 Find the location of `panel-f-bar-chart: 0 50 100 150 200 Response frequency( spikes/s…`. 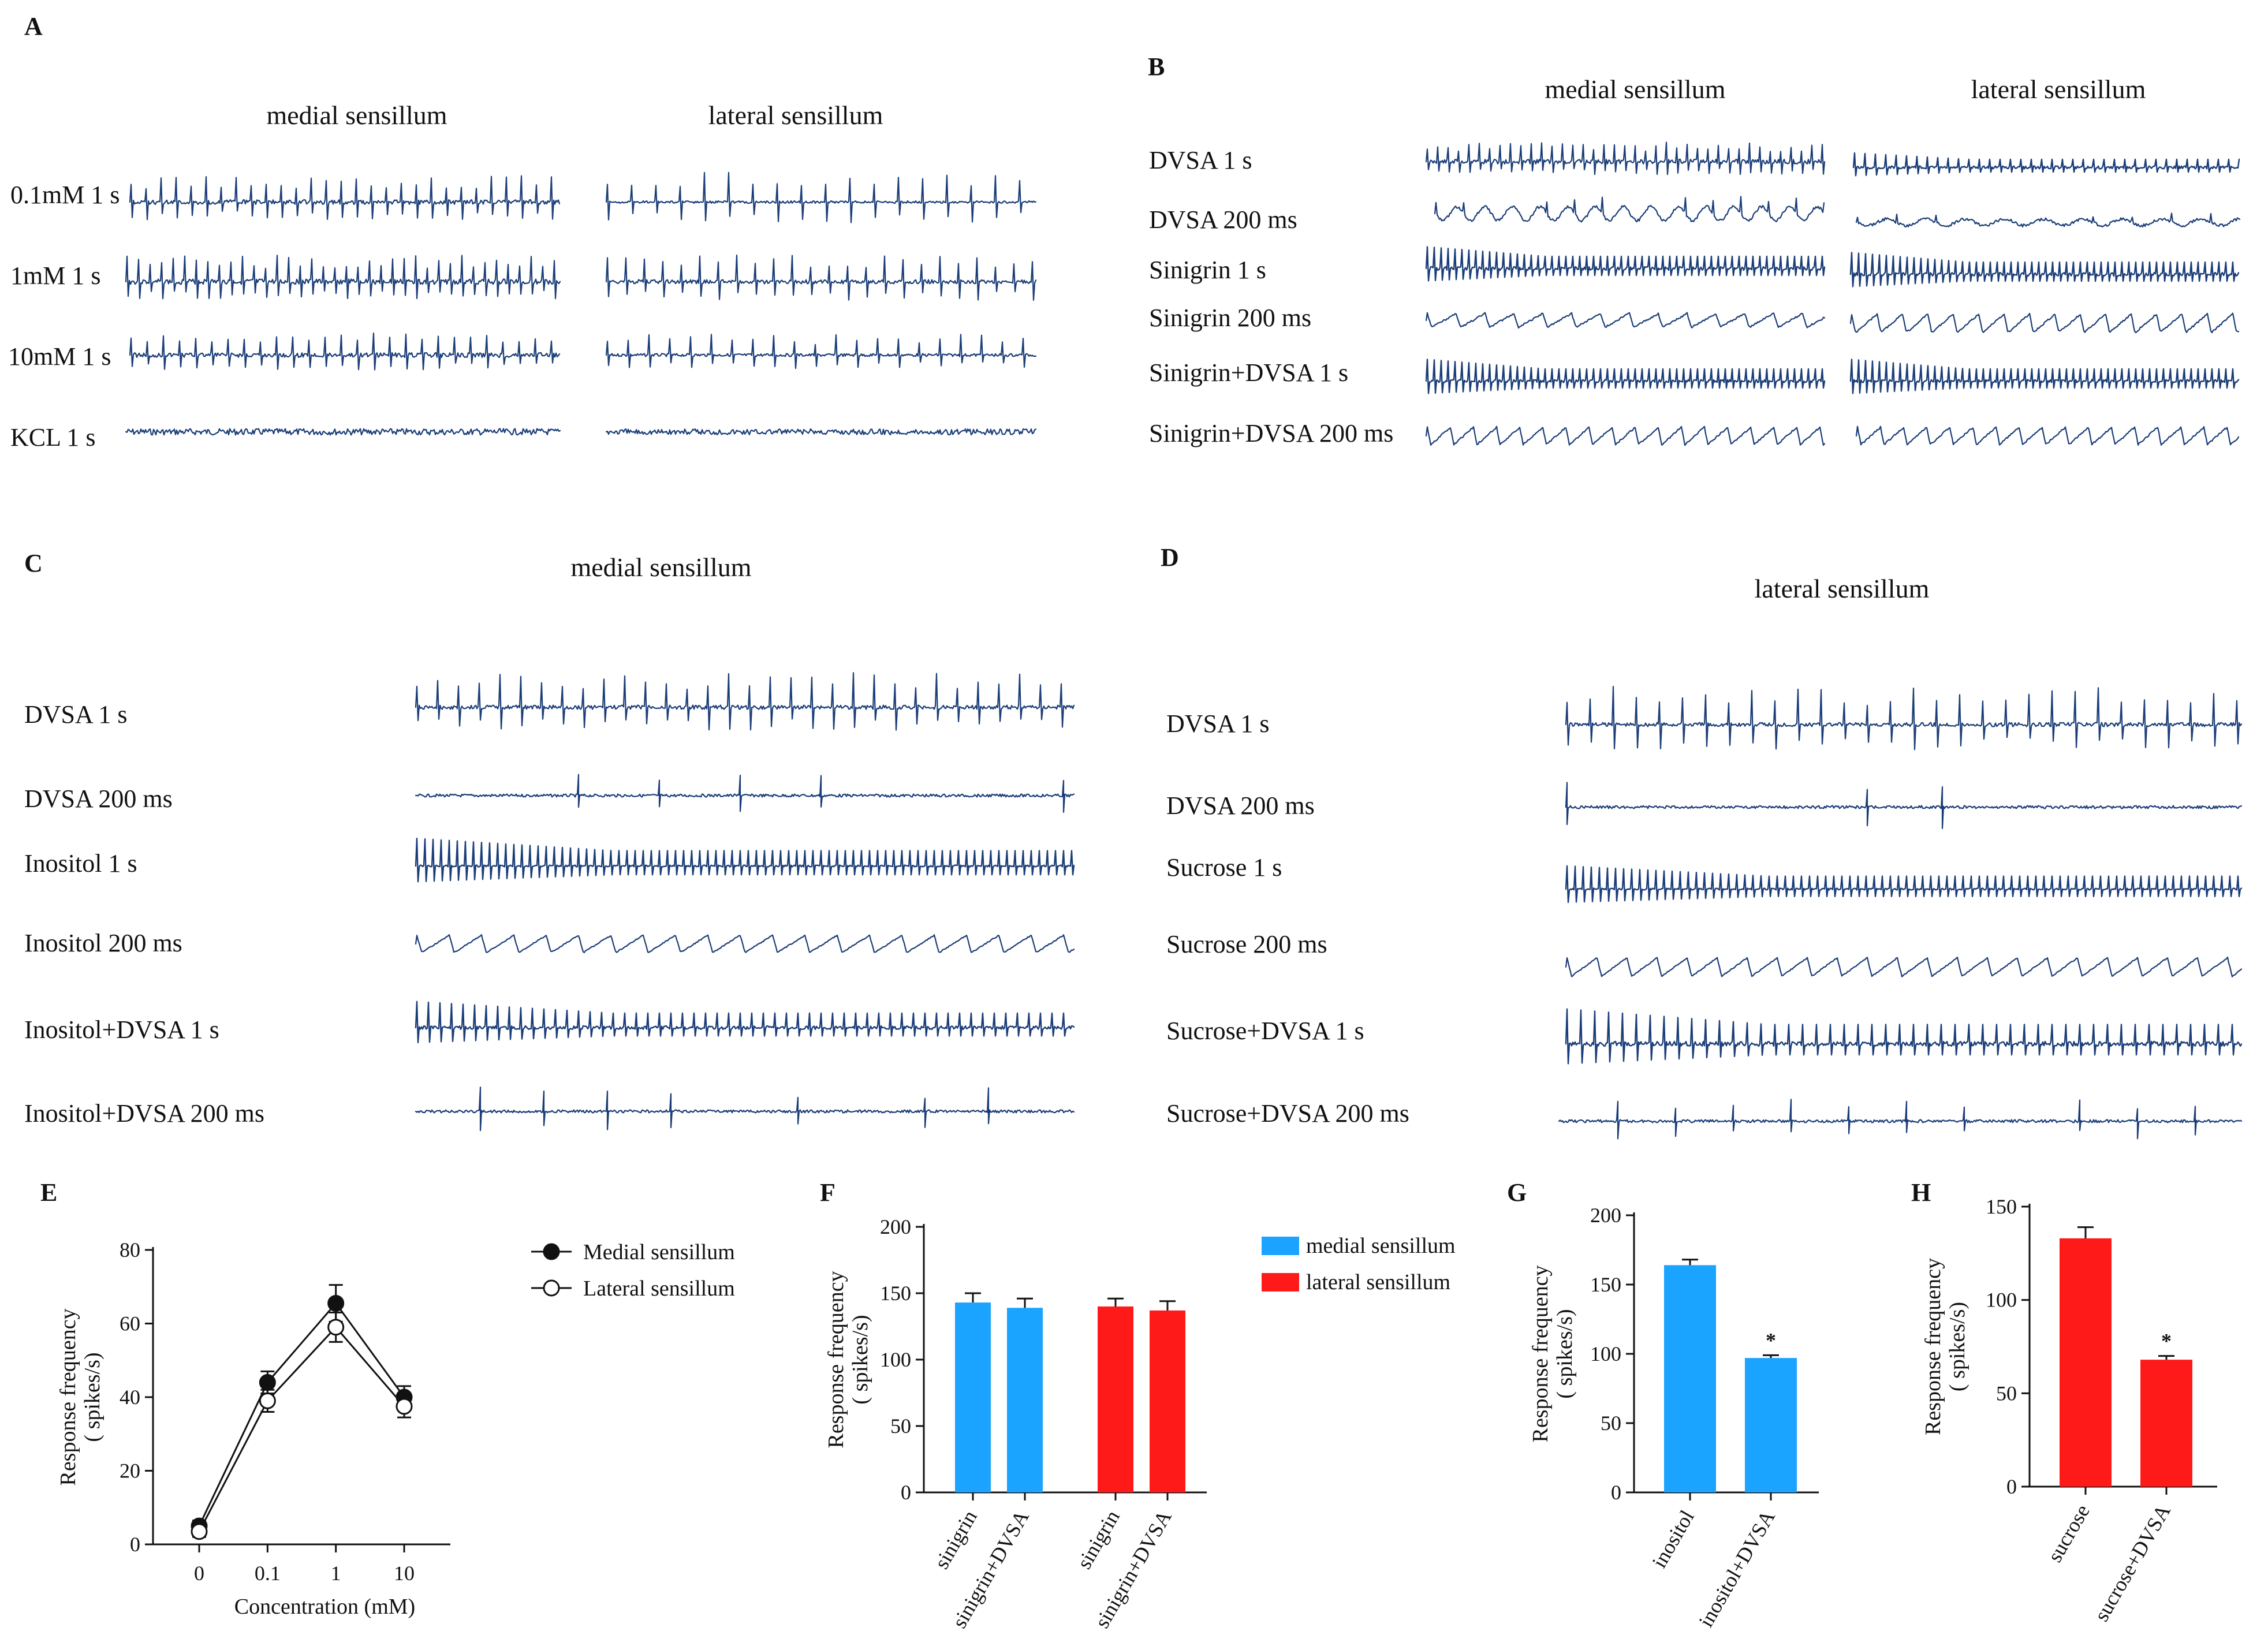

panel-f-bar-chart: 0 50 100 150 200 Response frequency( spikes/s… is located at coordinates (1140, 1423).